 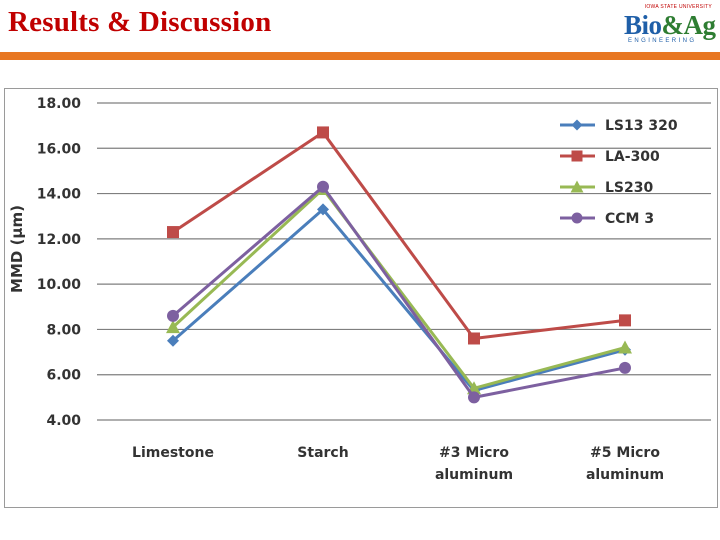 What do you see at coordinates (63, 330) in the screenshot?
I see `y-tick-label: 8.00` at bounding box center [63, 330].